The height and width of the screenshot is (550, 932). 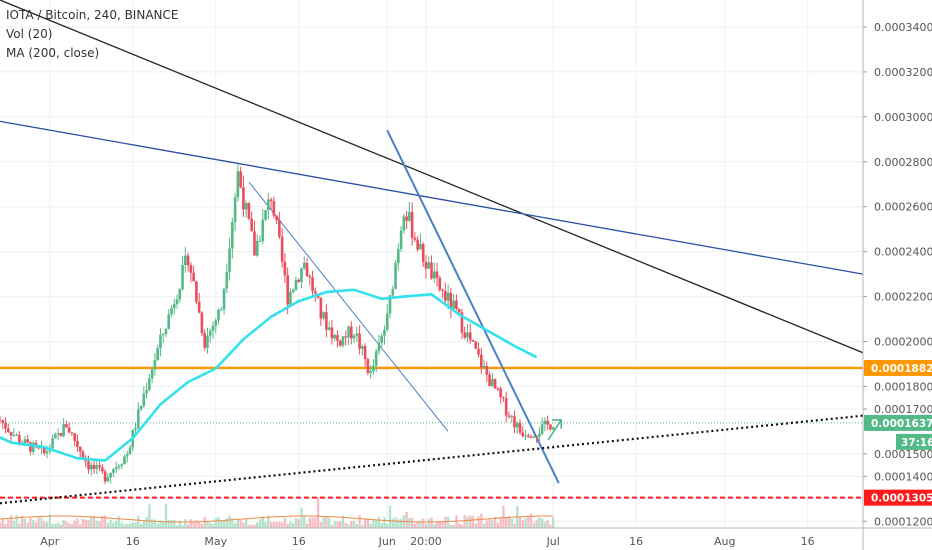 What do you see at coordinates (348, 306) in the screenshot?
I see `trendline-thin-blue` at bounding box center [348, 306].